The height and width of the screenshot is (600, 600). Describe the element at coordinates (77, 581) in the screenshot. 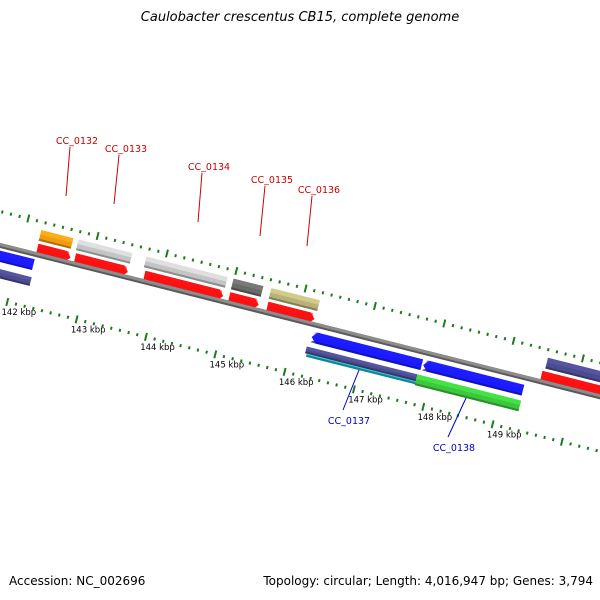

I see `accession-text: Accession: NC_002696` at that location.